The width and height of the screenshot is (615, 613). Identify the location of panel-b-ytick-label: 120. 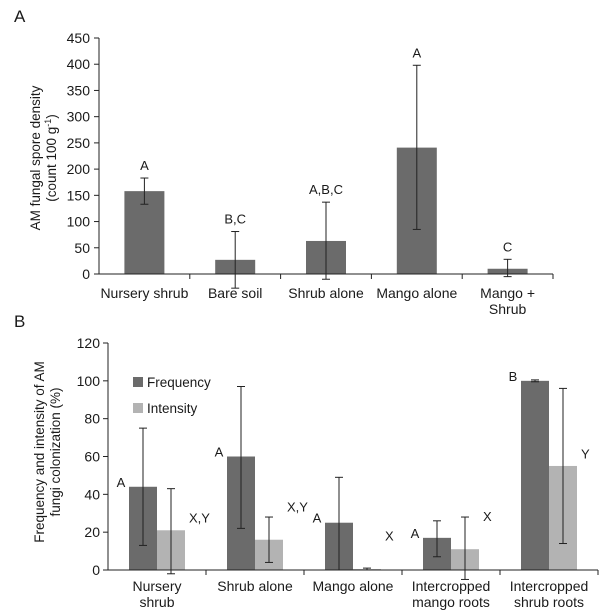
(89, 343).